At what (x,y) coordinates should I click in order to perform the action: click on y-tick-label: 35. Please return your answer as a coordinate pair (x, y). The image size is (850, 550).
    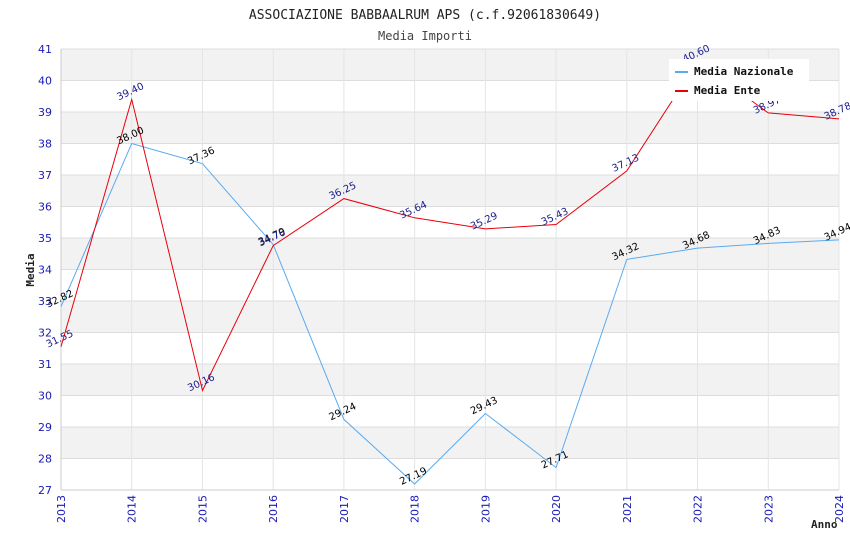
    Looking at the image, I should click on (45, 238).